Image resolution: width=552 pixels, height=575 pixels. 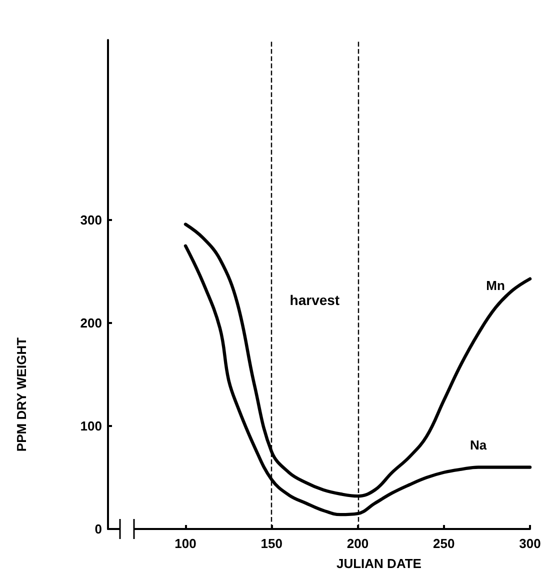 I want to click on x-tick-label: 200, so click(x=357, y=543).